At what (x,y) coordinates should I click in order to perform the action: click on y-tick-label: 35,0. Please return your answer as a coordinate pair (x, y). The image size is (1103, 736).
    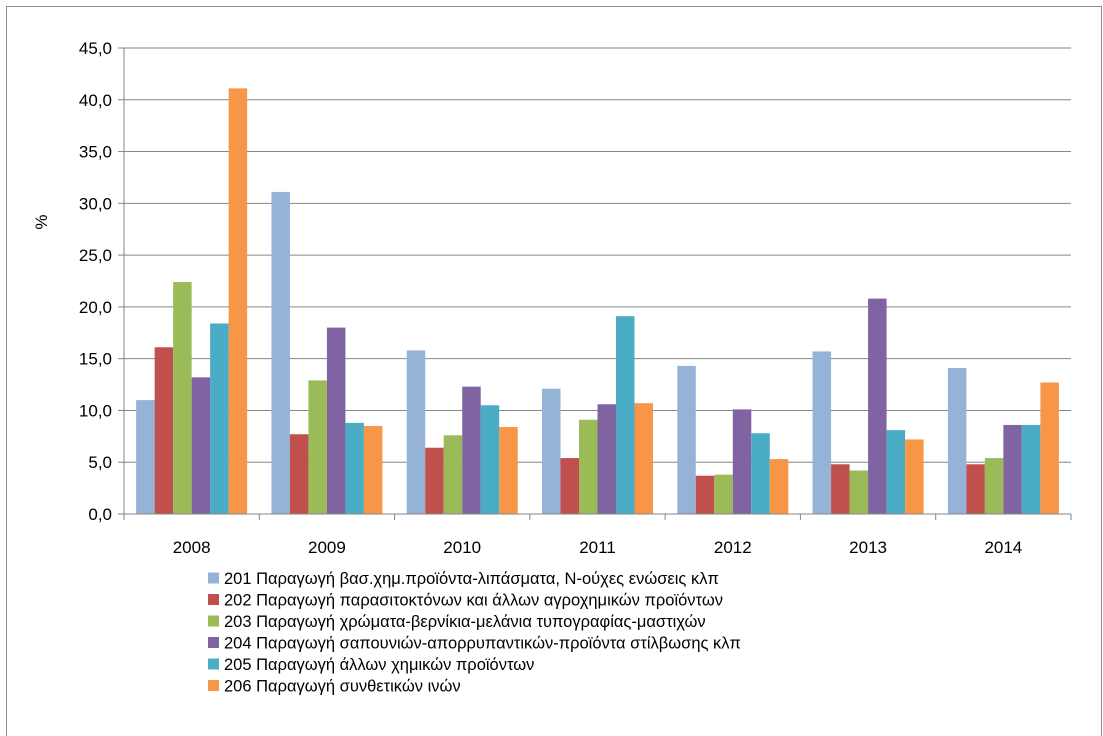
    Looking at the image, I should click on (95, 152).